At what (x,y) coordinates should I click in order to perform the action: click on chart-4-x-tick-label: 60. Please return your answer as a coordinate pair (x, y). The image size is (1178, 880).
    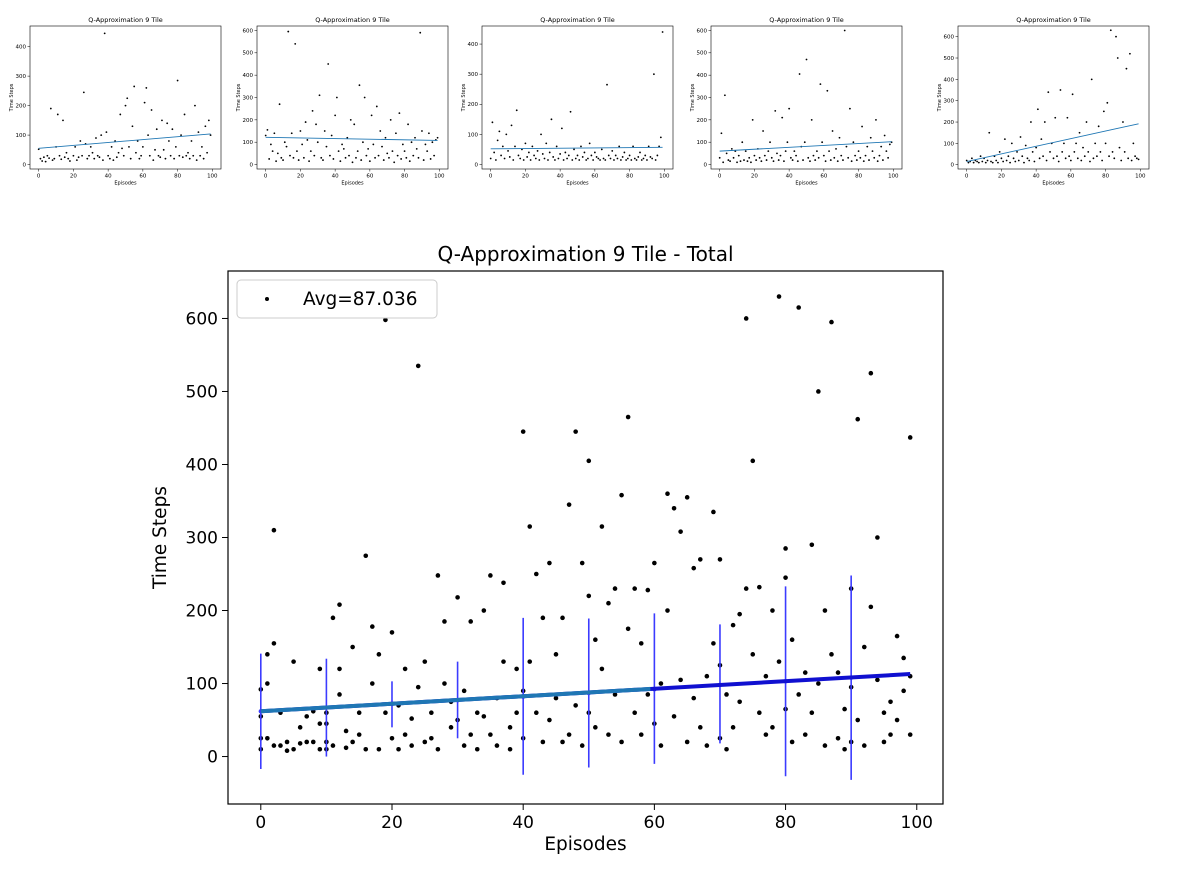
    Looking at the image, I should click on (823, 176).